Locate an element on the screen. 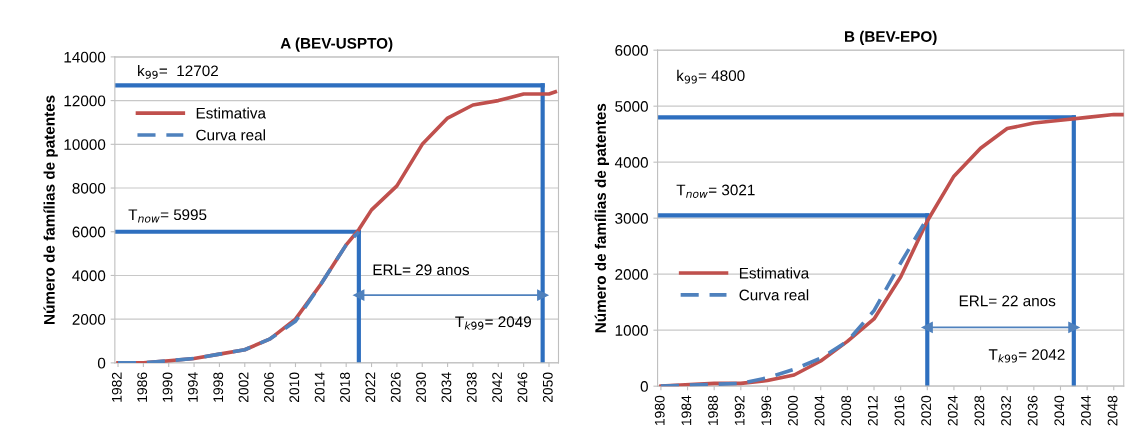  x-tick-label: 1994 is located at coordinates (192, 387).